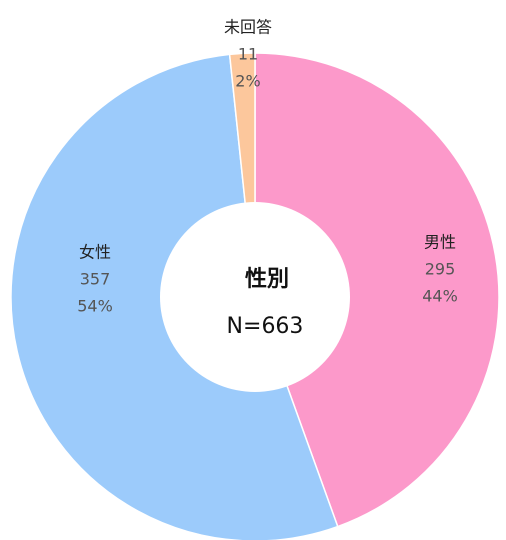  Describe the element at coordinates (95, 279) in the screenshot. I see `slice-value: 357` at that location.